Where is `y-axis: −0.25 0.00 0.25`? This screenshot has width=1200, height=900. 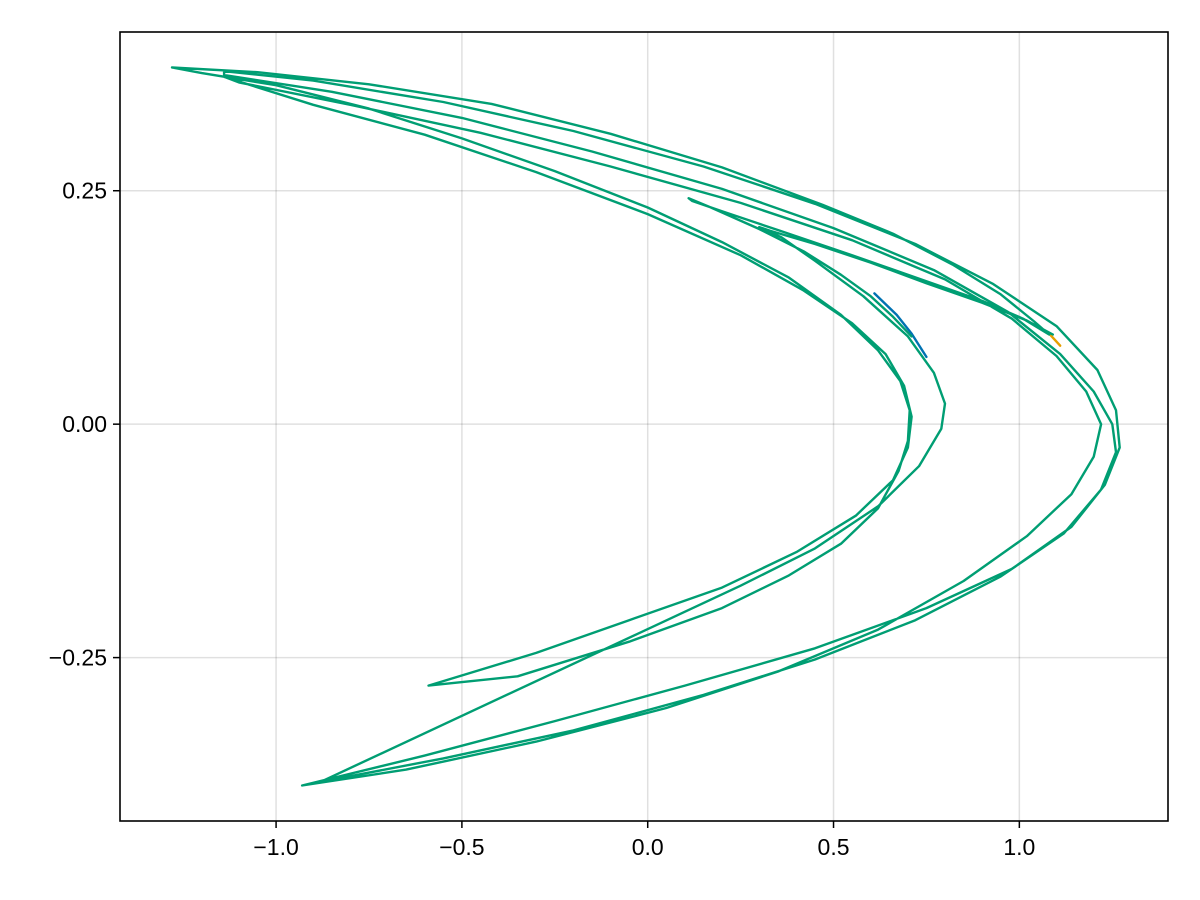
y-axis: −0.25 0.00 0.25 is located at coordinates (84, 424).